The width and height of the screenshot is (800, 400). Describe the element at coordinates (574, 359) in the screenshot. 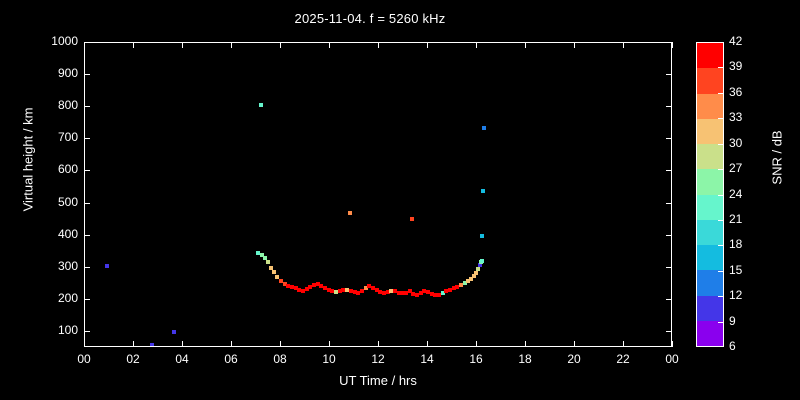

I see `x-tick-label: 20` at that location.